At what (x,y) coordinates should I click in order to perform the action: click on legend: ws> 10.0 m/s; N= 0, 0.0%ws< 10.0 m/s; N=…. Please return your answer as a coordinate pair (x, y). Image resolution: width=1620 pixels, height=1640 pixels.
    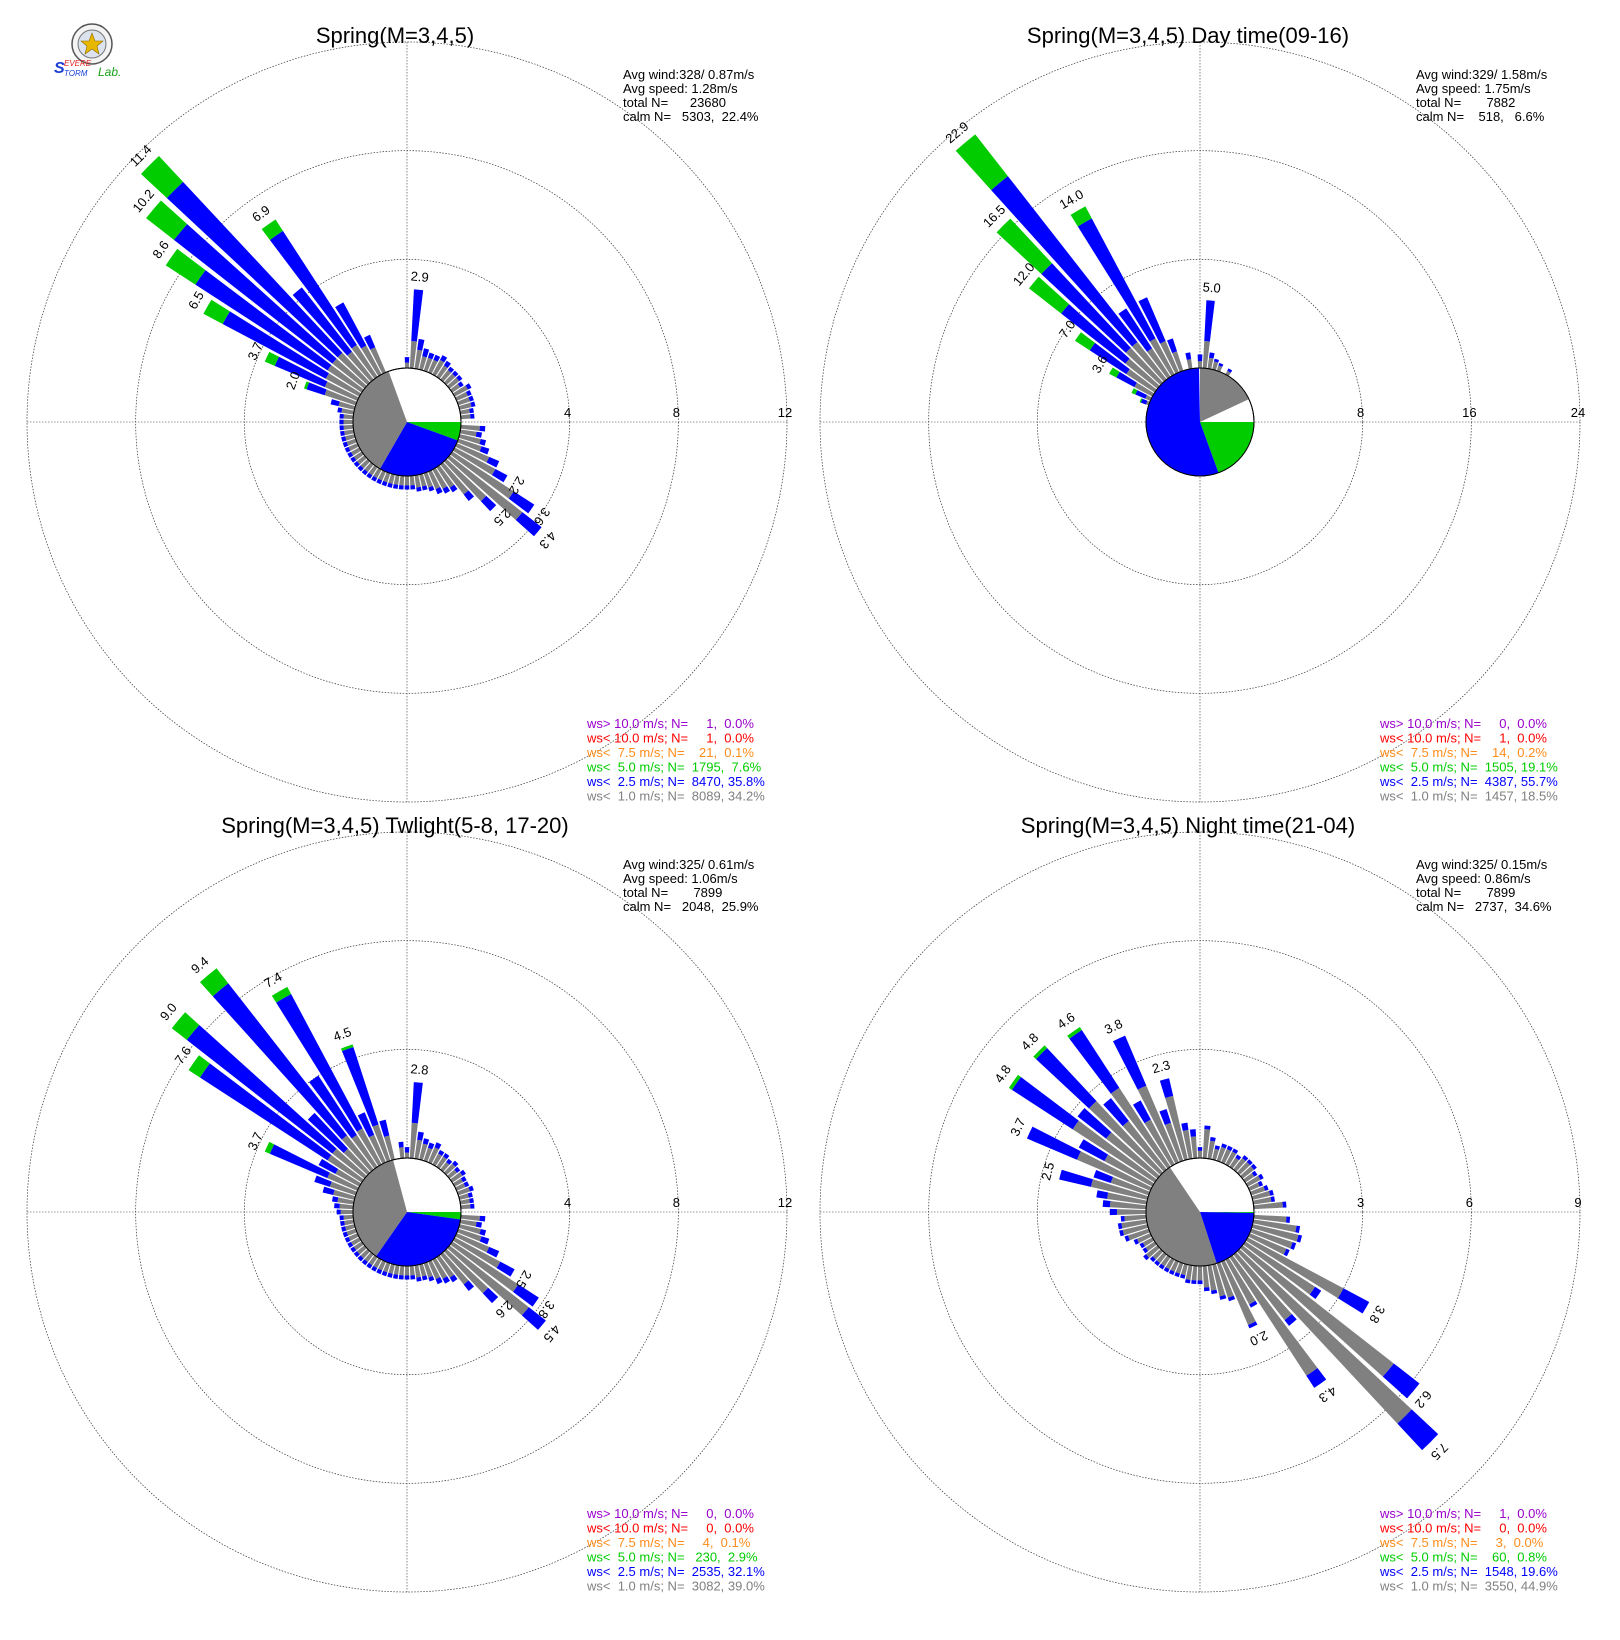
    Looking at the image, I should click on (1468, 760).